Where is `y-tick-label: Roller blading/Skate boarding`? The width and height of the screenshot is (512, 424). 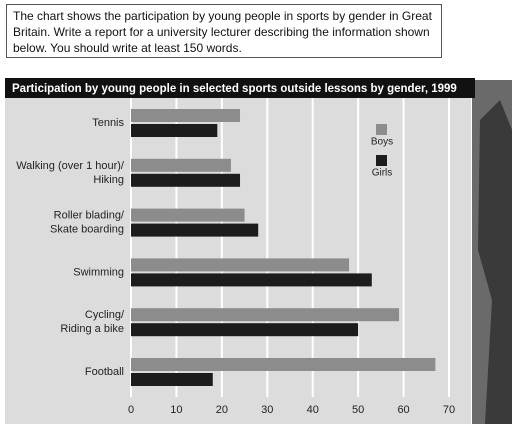
y-tick-label: Roller blading/Skate boarding is located at coordinates (87, 223).